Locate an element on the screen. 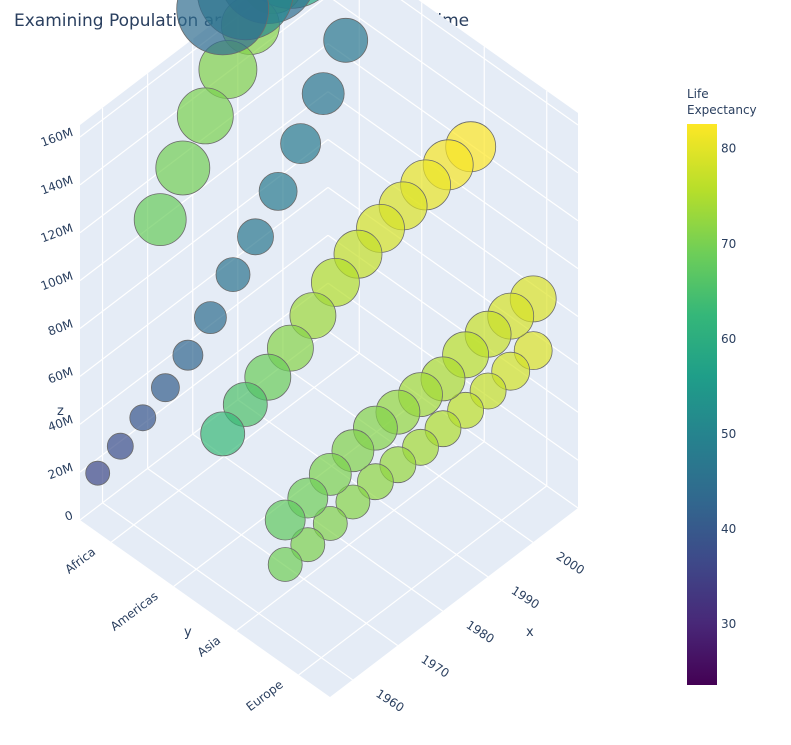 The image size is (791, 745). x-tick-label: 1990 is located at coordinates (525, 597).